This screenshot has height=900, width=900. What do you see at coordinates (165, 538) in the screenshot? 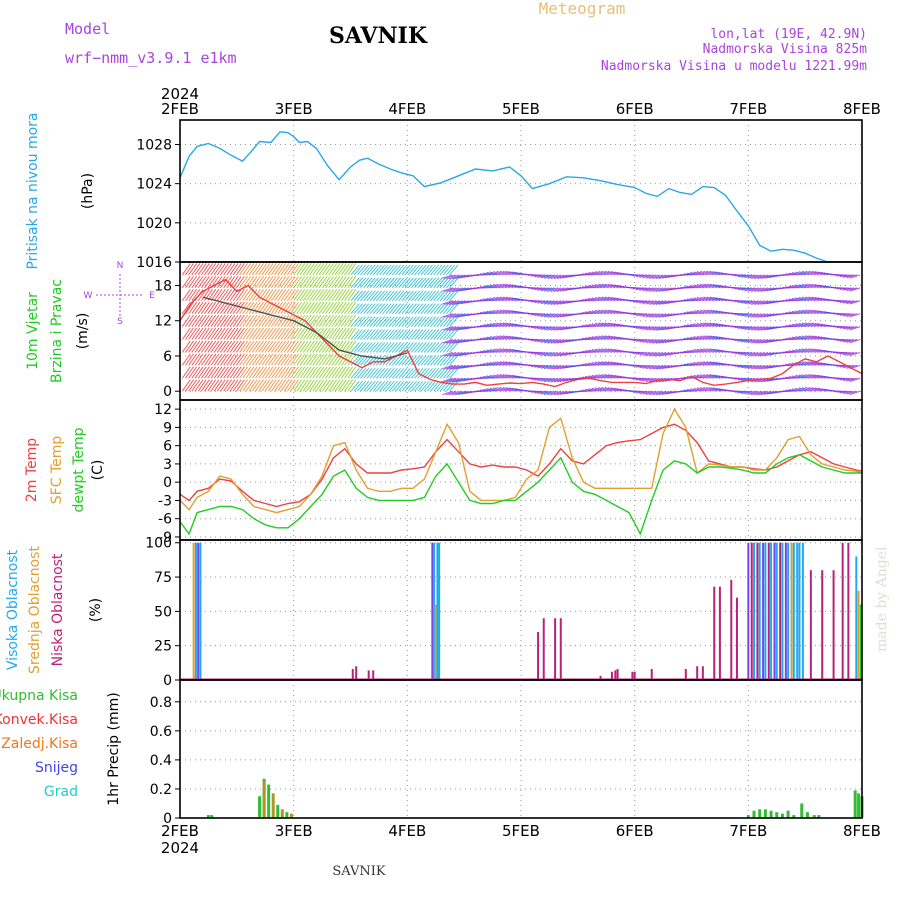
I see `y-tick-label: -9` at bounding box center [165, 538].